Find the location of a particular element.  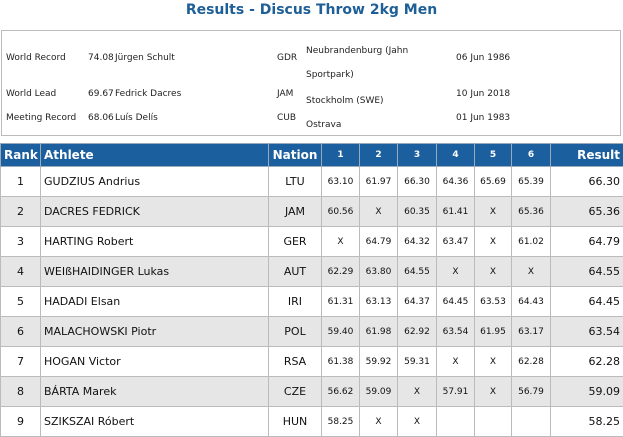

rank: 5 is located at coordinates (21, 302).